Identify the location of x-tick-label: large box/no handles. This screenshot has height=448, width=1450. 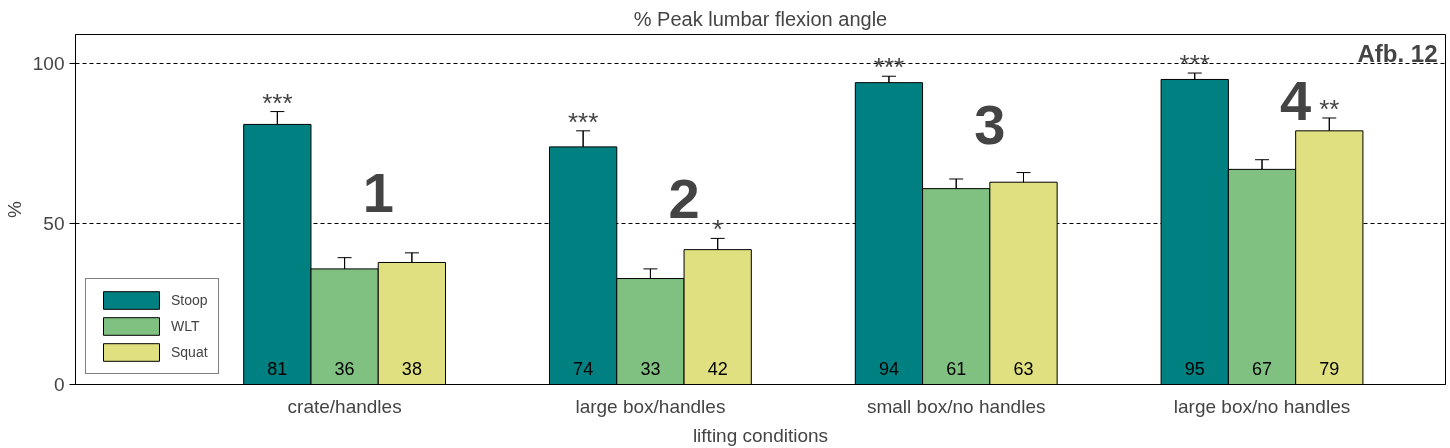
(1262, 406).